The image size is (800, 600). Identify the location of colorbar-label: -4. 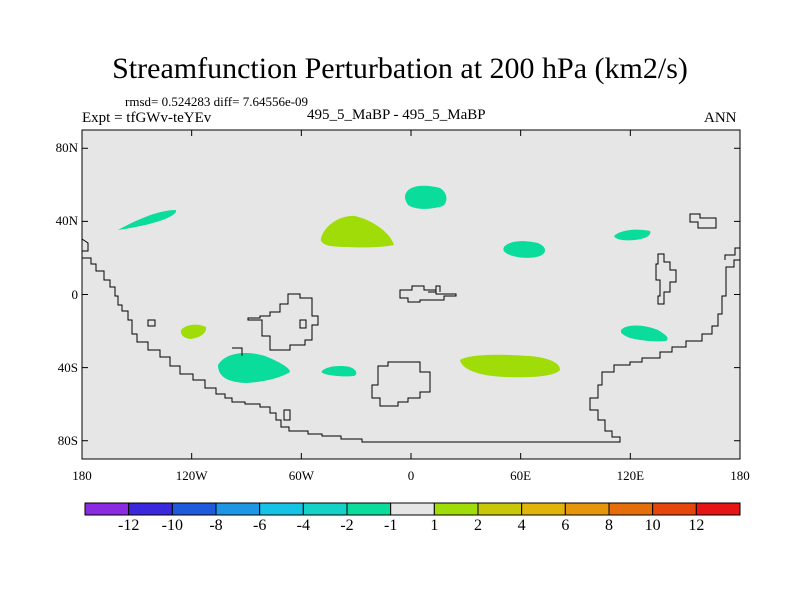
(303, 525).